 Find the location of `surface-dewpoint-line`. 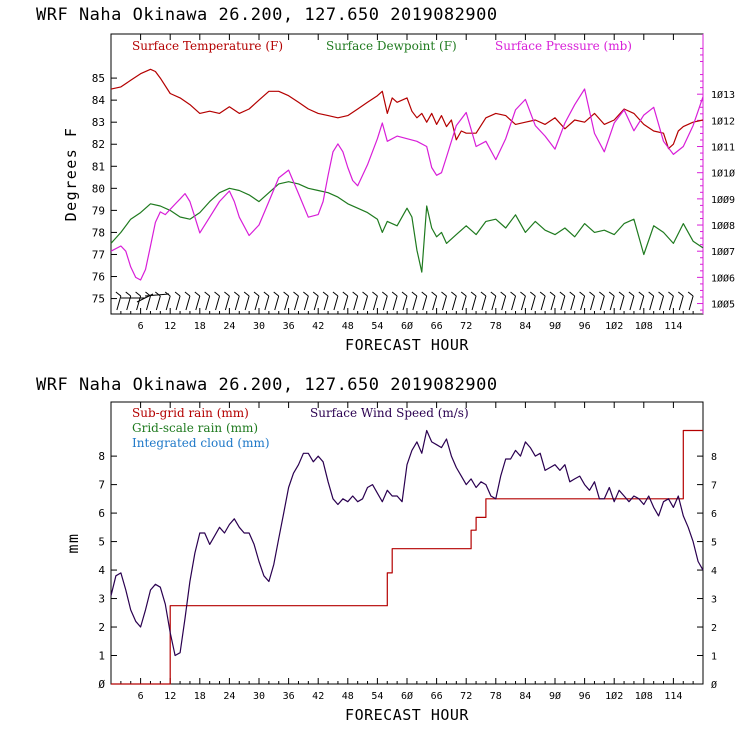

surface-dewpoint-line is located at coordinates (407, 227).